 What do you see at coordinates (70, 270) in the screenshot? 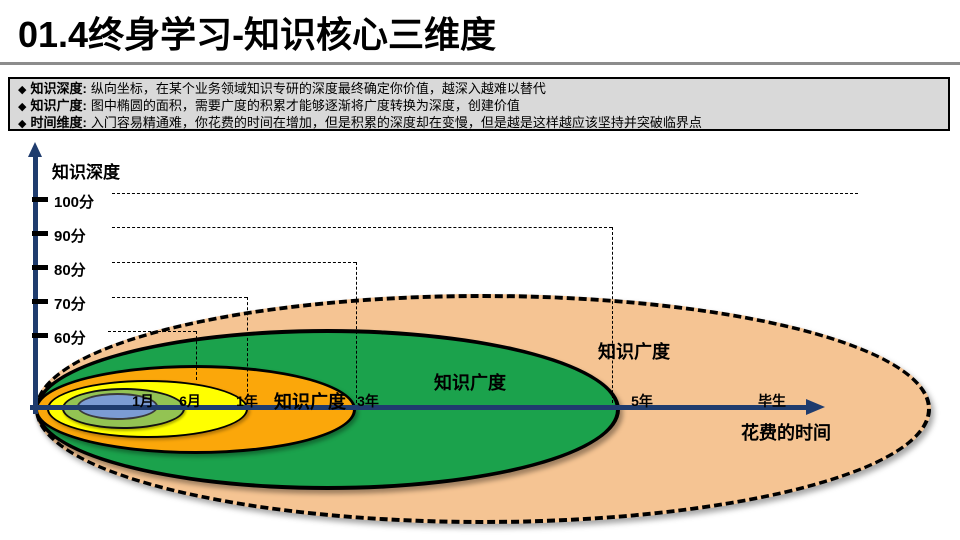
I see `y-tick-label: 80分` at bounding box center [70, 270].